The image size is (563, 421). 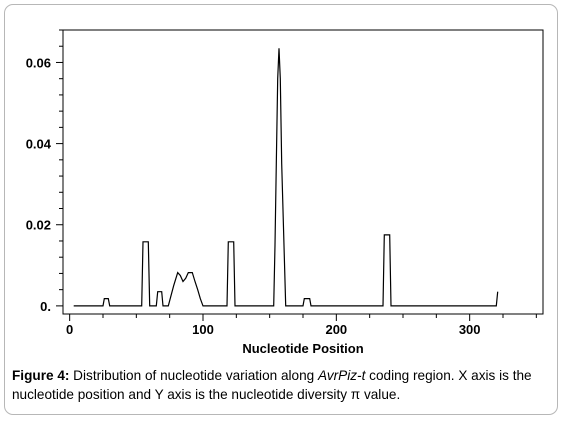 What do you see at coordinates (45, 306) in the screenshot?
I see `y-tick-label: 0.` at bounding box center [45, 306].